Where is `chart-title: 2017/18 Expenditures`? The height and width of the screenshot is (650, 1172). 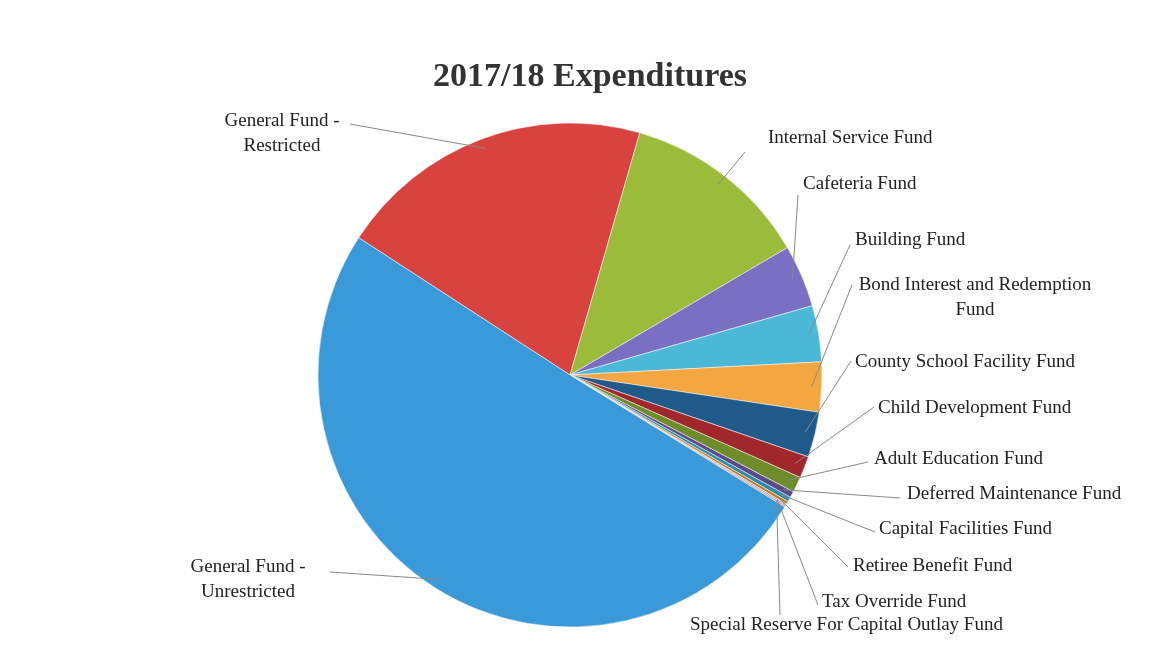 chart-title: 2017/18 Expenditures is located at coordinates (590, 74).